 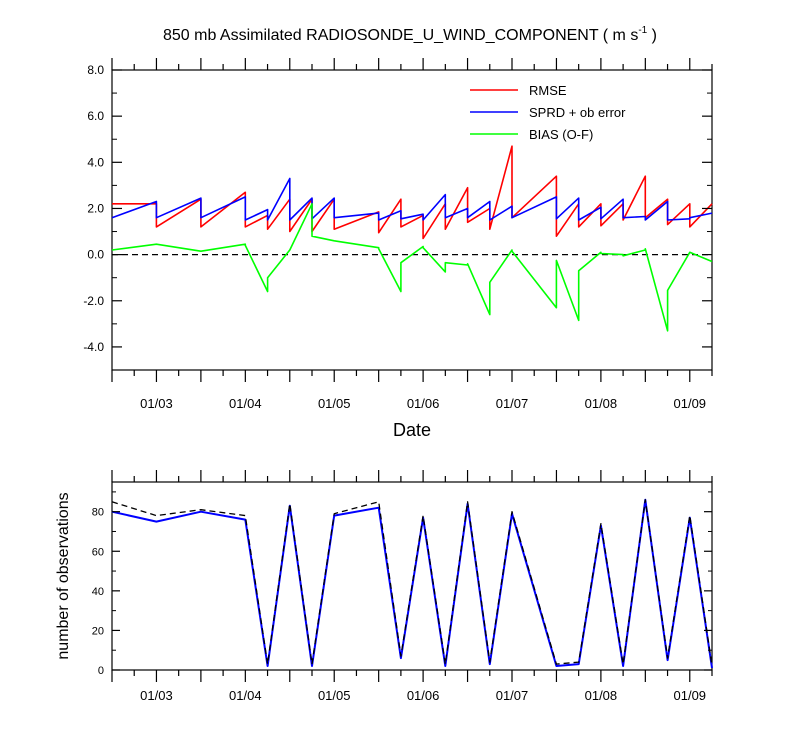 I want to click on bottom-y-tick-label: 80, so click(x=98, y=513).